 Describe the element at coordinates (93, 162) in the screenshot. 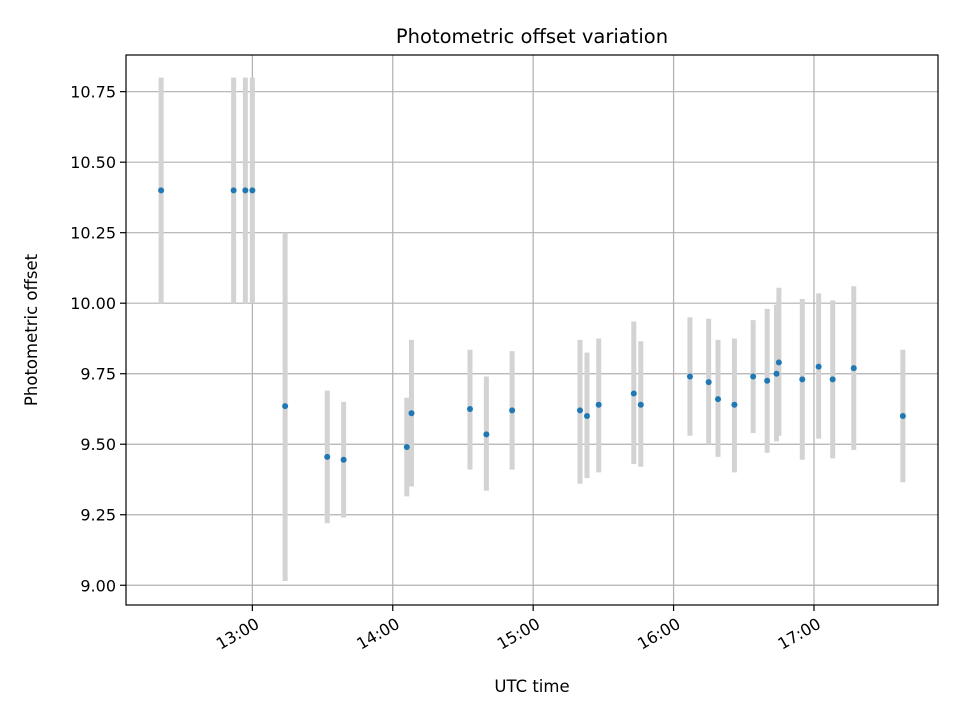

I see `y-tick-label: 10.50` at that location.